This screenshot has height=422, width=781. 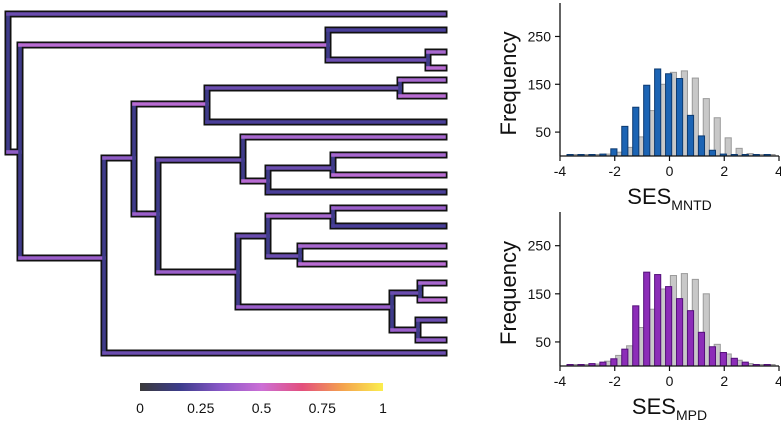 What do you see at coordinates (669, 408) in the screenshot?
I see `x-axis-label: SESMPD` at bounding box center [669, 408].